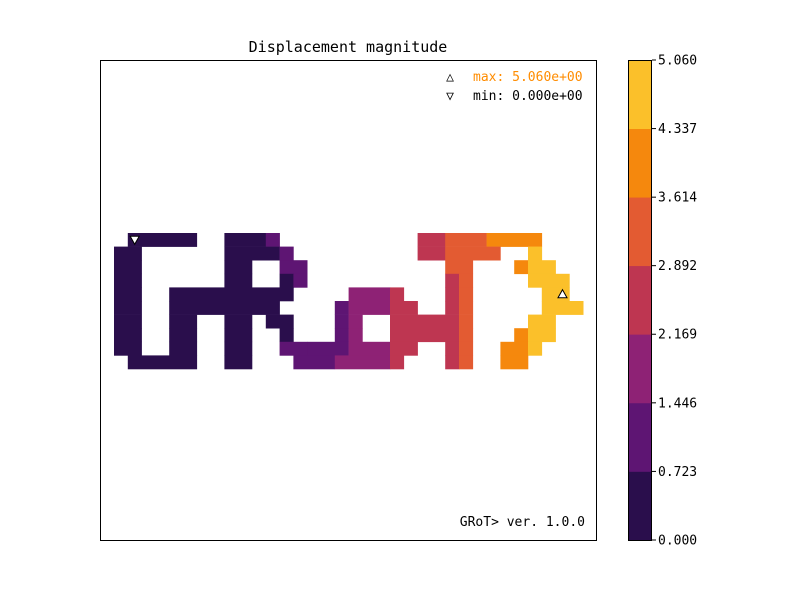  Describe the element at coordinates (677, 129) in the screenshot. I see `colorbar-tick-label: 4.337` at that location.